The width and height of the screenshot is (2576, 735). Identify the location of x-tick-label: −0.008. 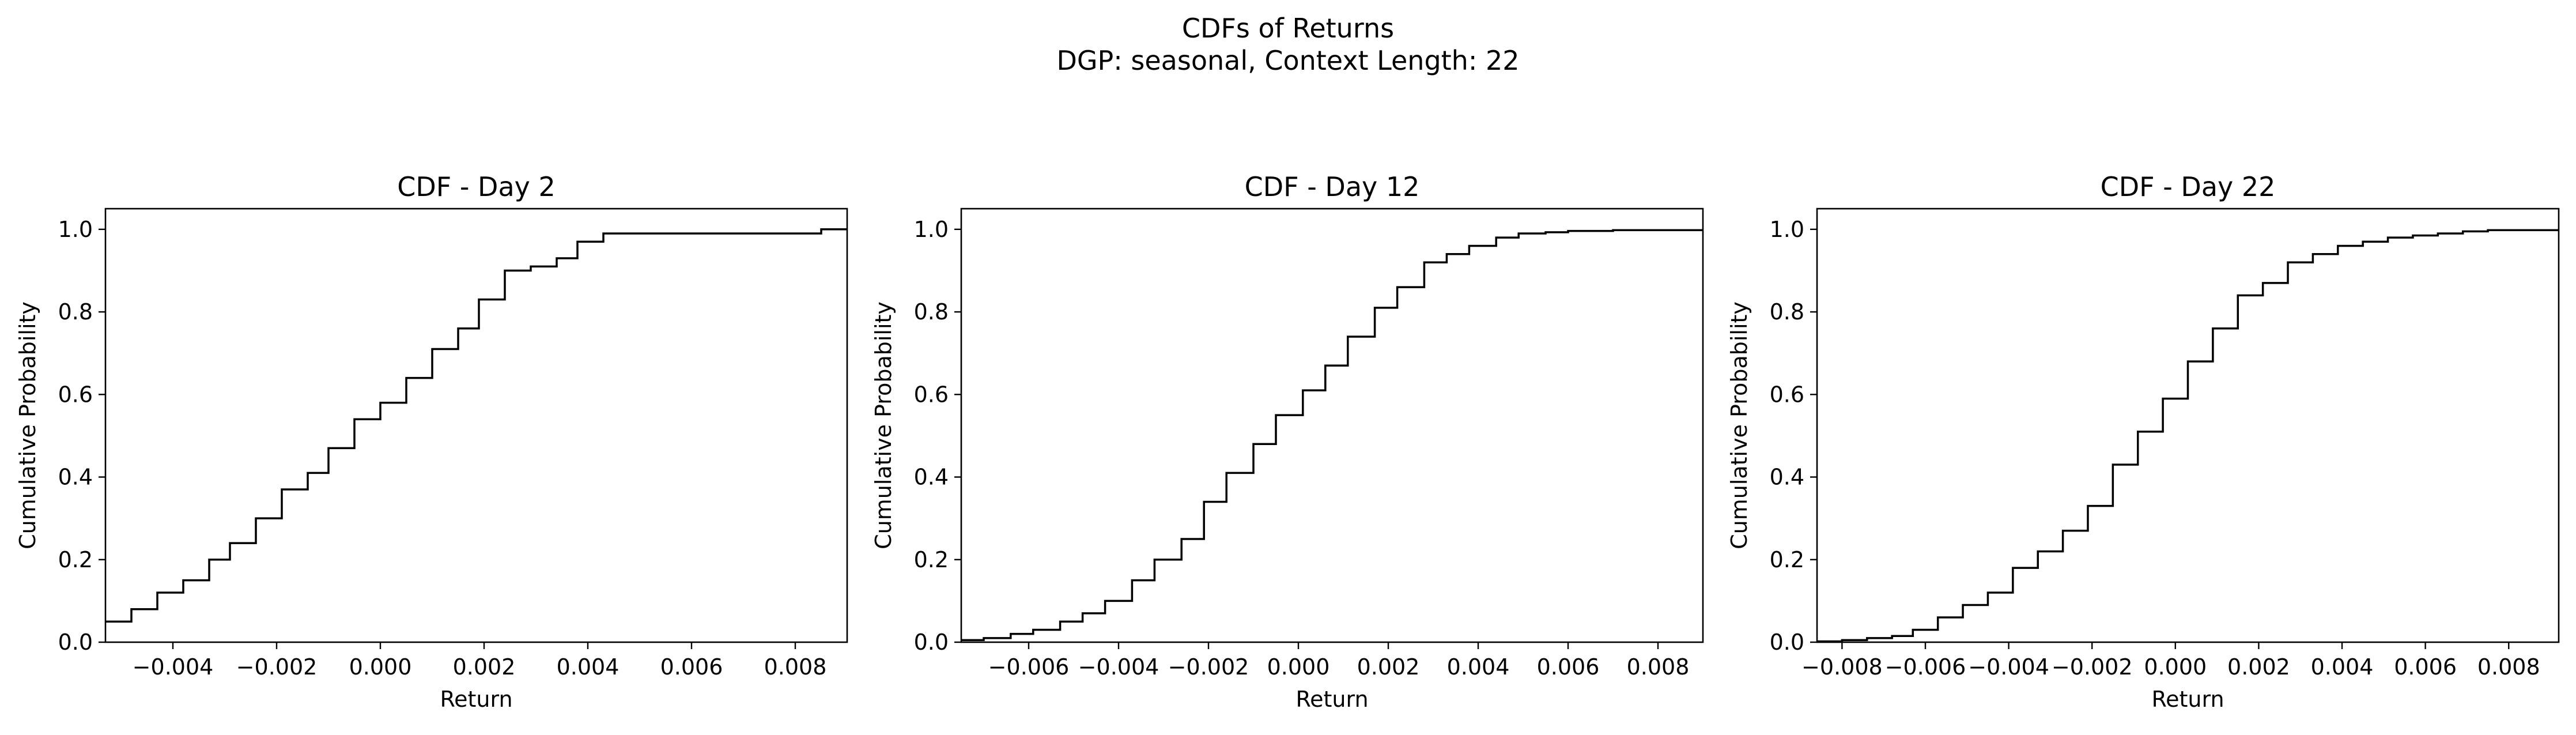
(1842, 667).